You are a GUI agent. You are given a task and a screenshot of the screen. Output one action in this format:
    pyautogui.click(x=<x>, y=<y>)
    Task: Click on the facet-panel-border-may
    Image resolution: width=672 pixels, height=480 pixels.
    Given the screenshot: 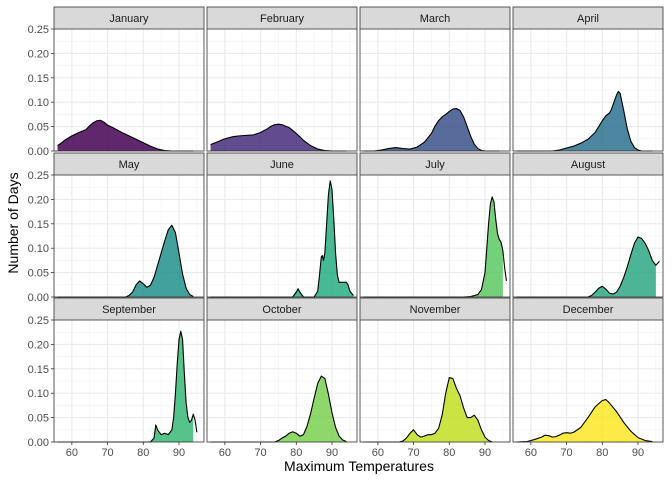 What is the action you would take?
    pyautogui.click(x=129, y=236)
    